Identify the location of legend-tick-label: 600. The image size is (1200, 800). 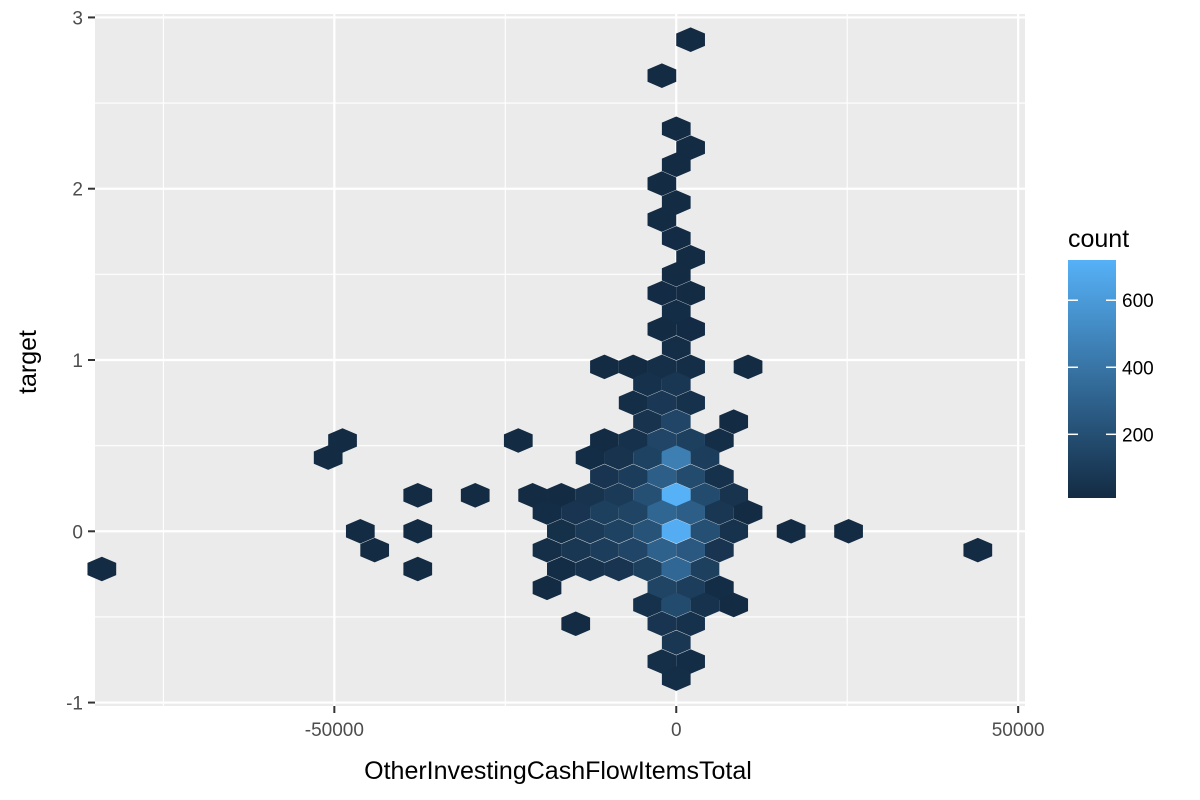
(1138, 301).